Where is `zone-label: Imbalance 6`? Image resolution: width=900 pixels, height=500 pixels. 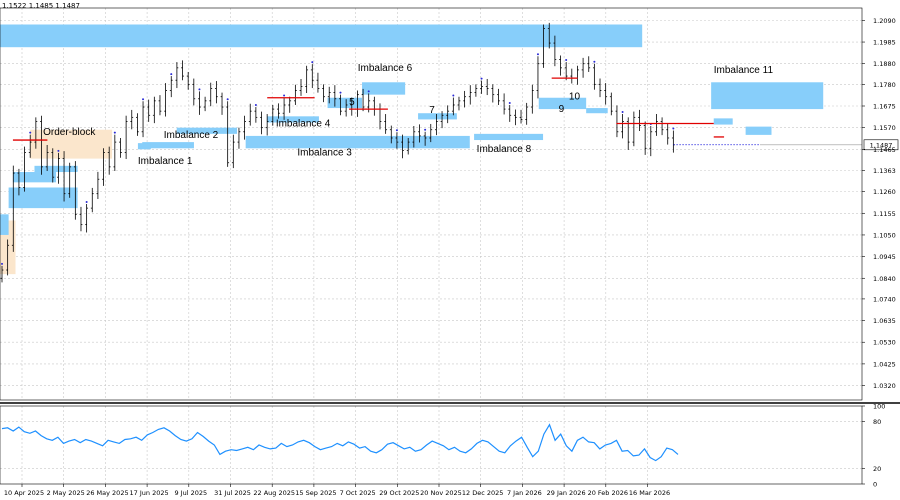 zone-label: Imbalance 6 is located at coordinates (385, 68).